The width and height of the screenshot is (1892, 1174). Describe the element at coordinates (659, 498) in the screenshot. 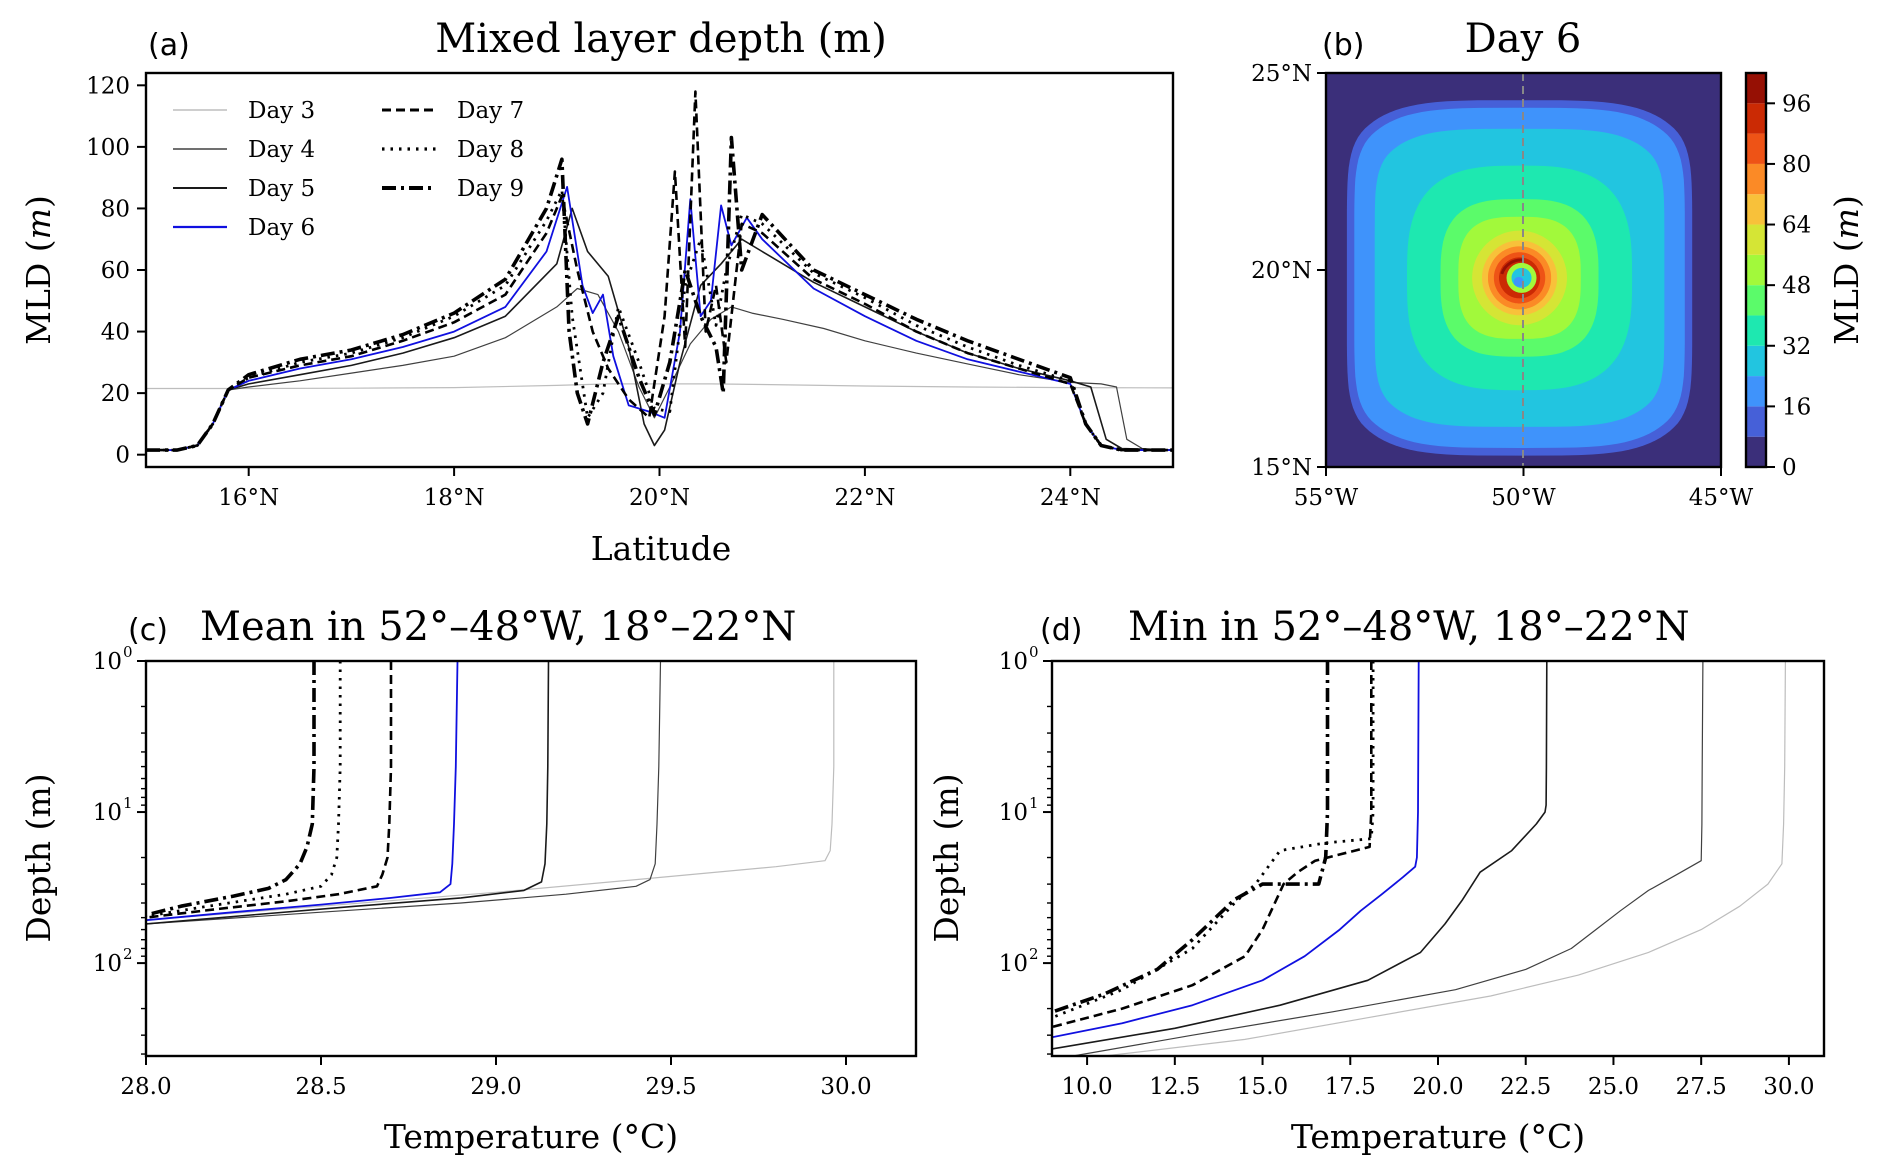

I see `x-tick-label: 20°N` at that location.